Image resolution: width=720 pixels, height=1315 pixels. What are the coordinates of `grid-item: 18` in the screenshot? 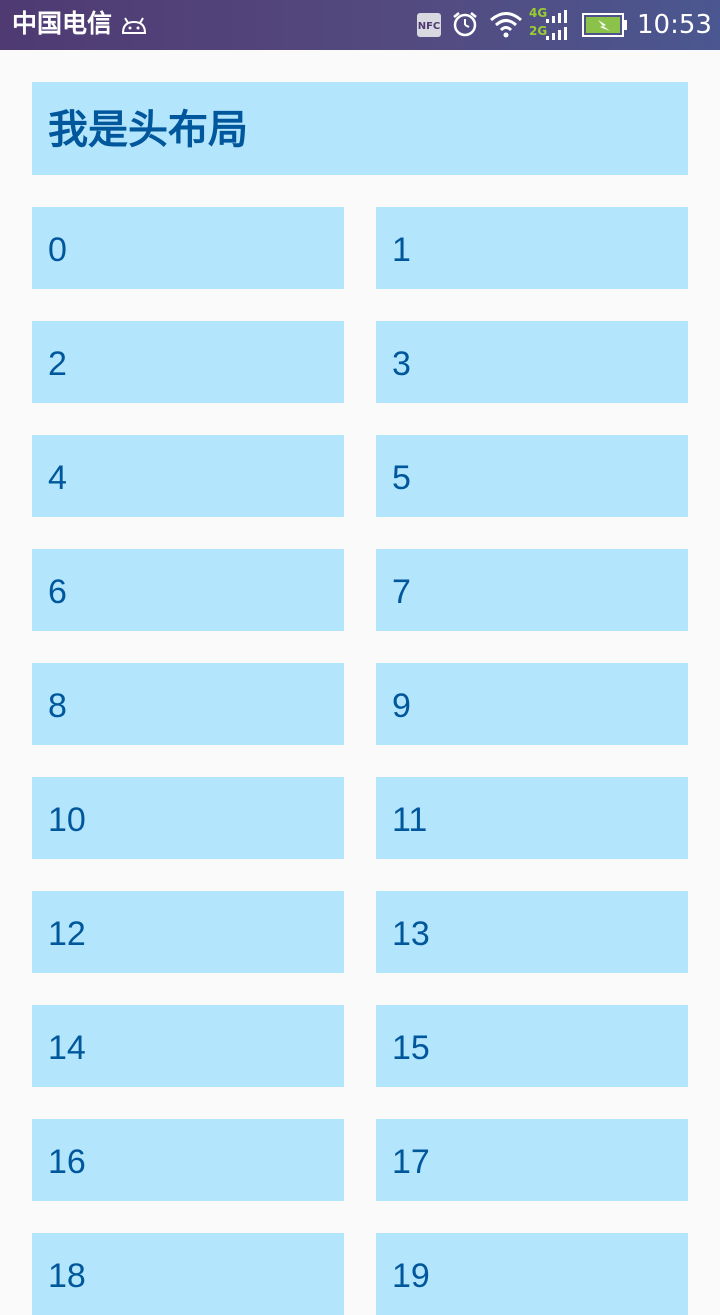 It's located at (188, 1274).